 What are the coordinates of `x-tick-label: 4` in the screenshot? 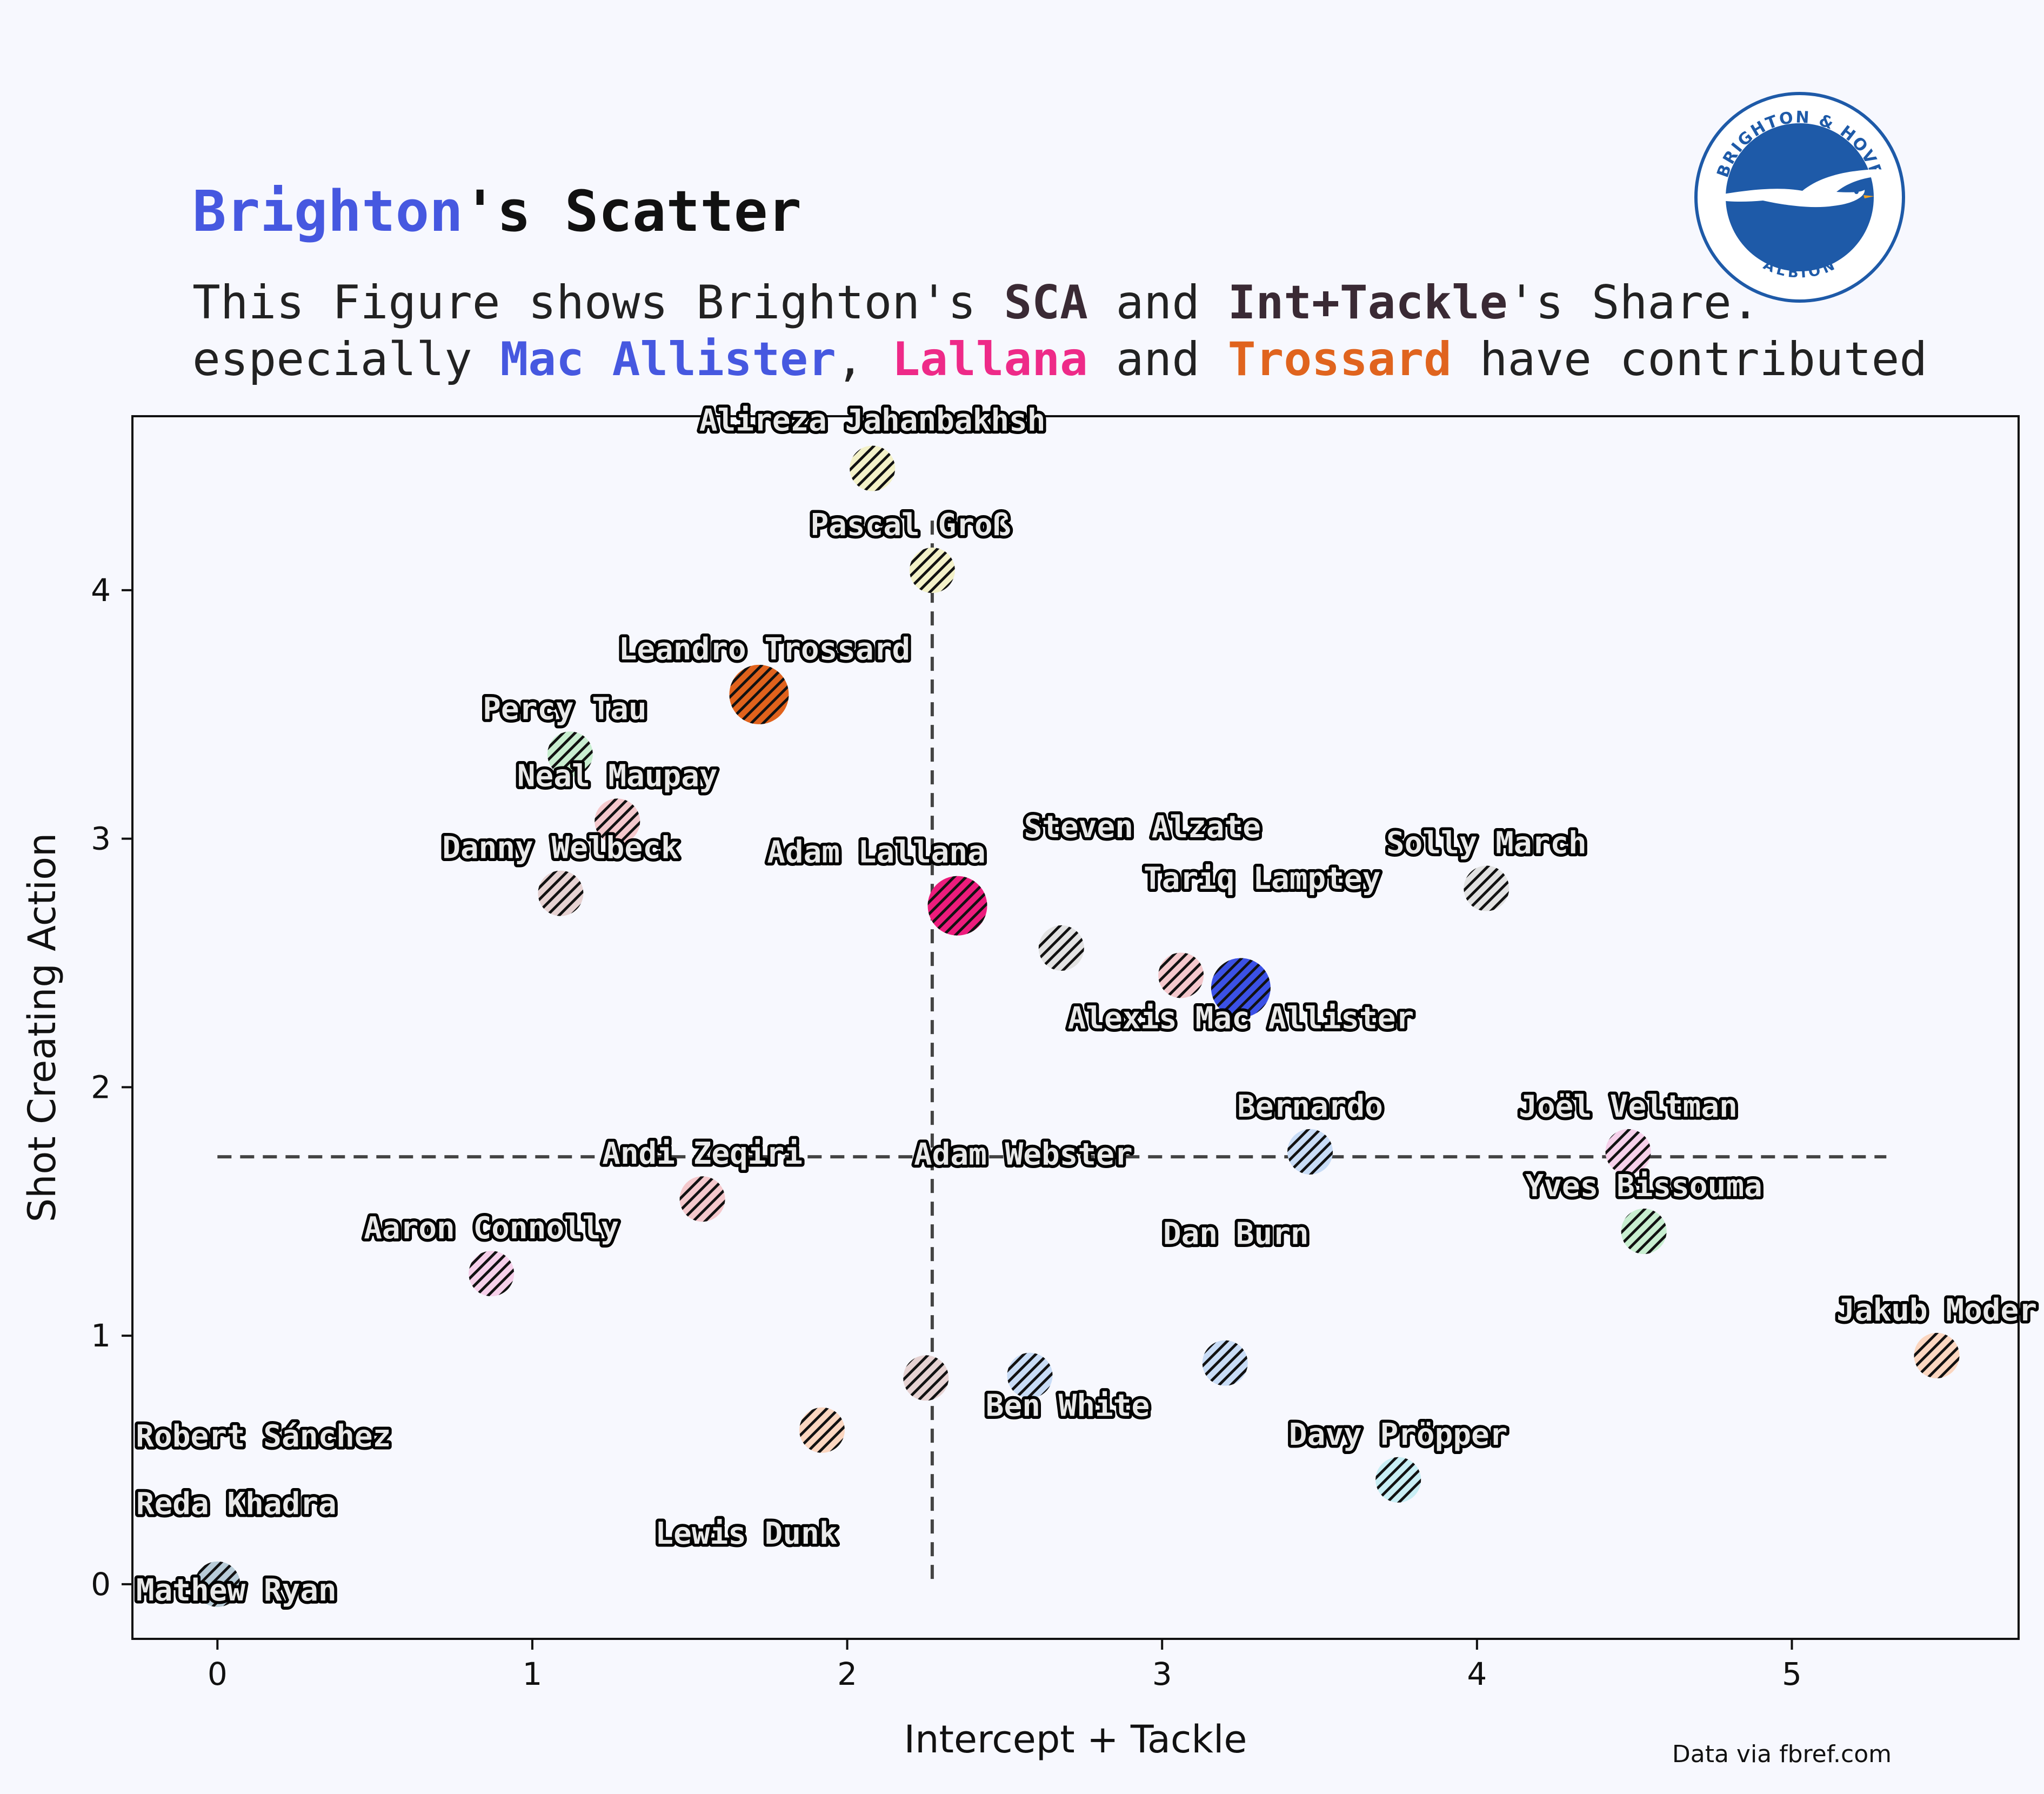 It's located at (1477, 1674).